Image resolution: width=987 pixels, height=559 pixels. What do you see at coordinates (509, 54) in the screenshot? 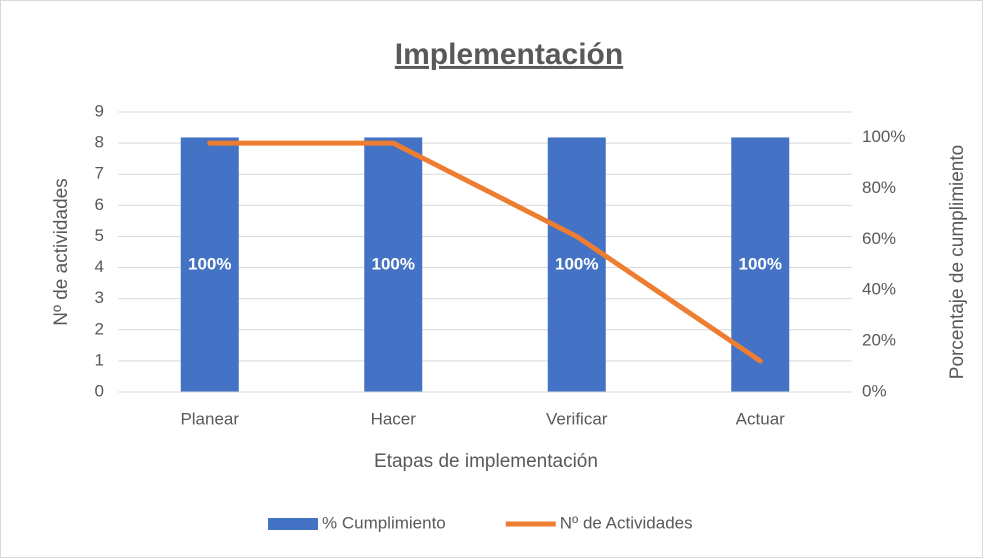
I see `chart-title: Implementación` at bounding box center [509, 54].